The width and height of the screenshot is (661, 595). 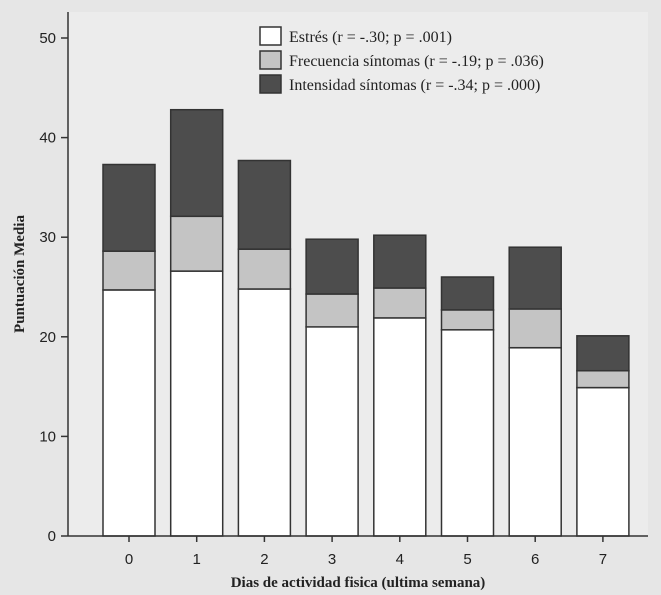 What do you see at coordinates (47, 138) in the screenshot?
I see `y-tick-label-40: 40` at bounding box center [47, 138].